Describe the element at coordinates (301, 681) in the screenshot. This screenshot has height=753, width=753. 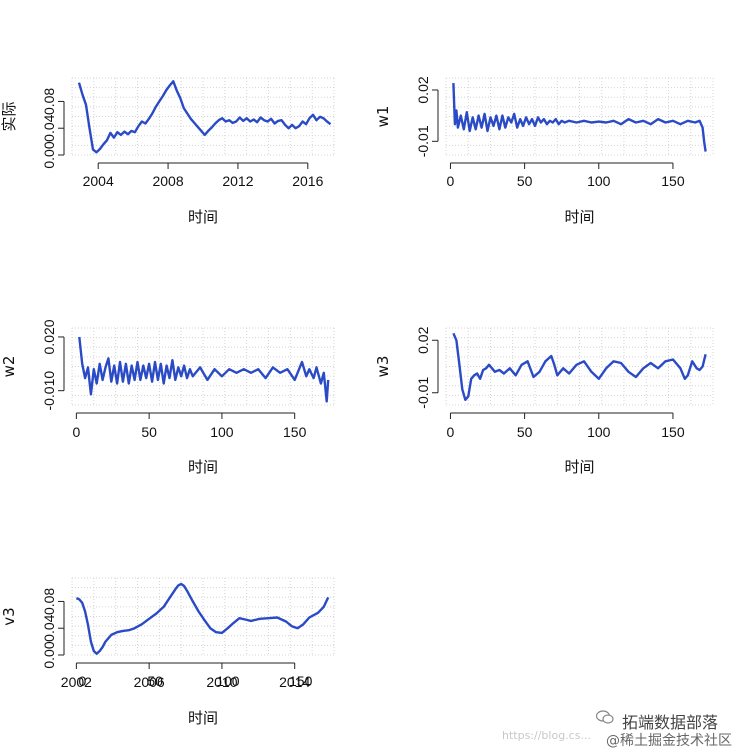
I see `x-tick-label-overlay: 150` at that location.